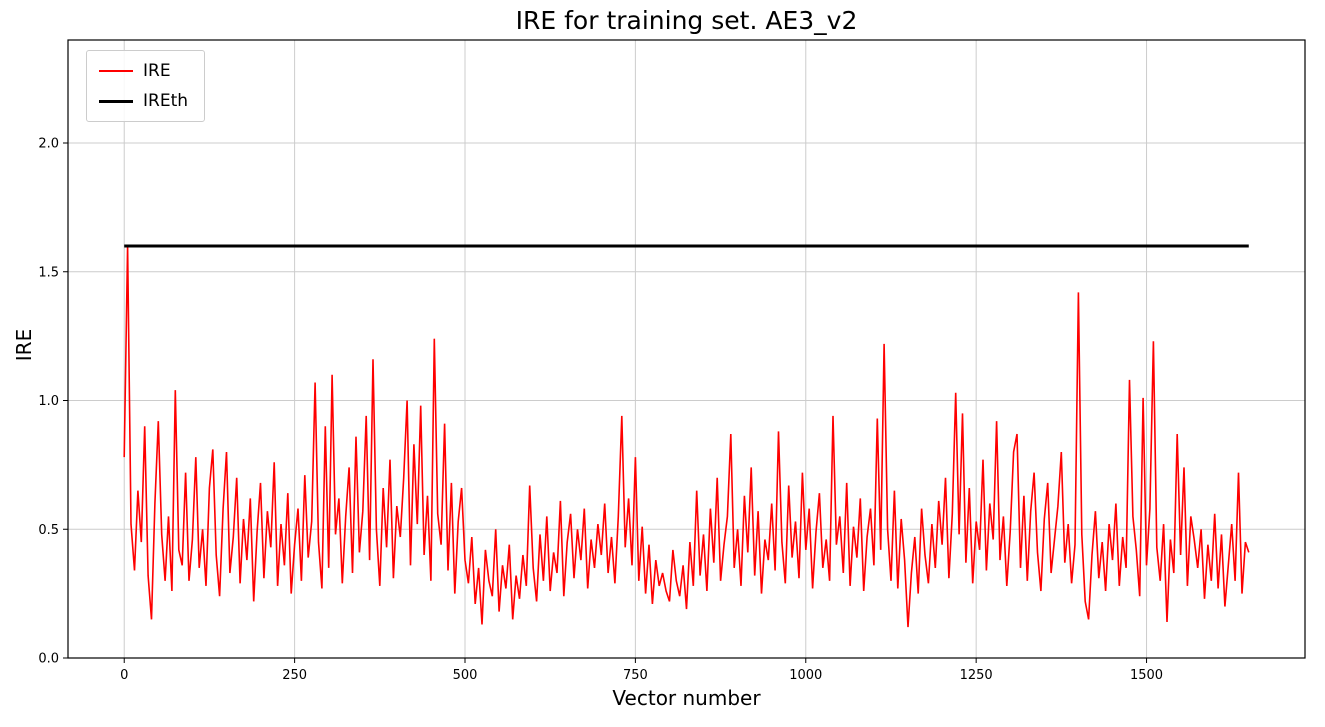 The image size is (1325, 727). Describe the element at coordinates (48, 401) in the screenshot. I see `y-tick-label: 1.0` at that location.